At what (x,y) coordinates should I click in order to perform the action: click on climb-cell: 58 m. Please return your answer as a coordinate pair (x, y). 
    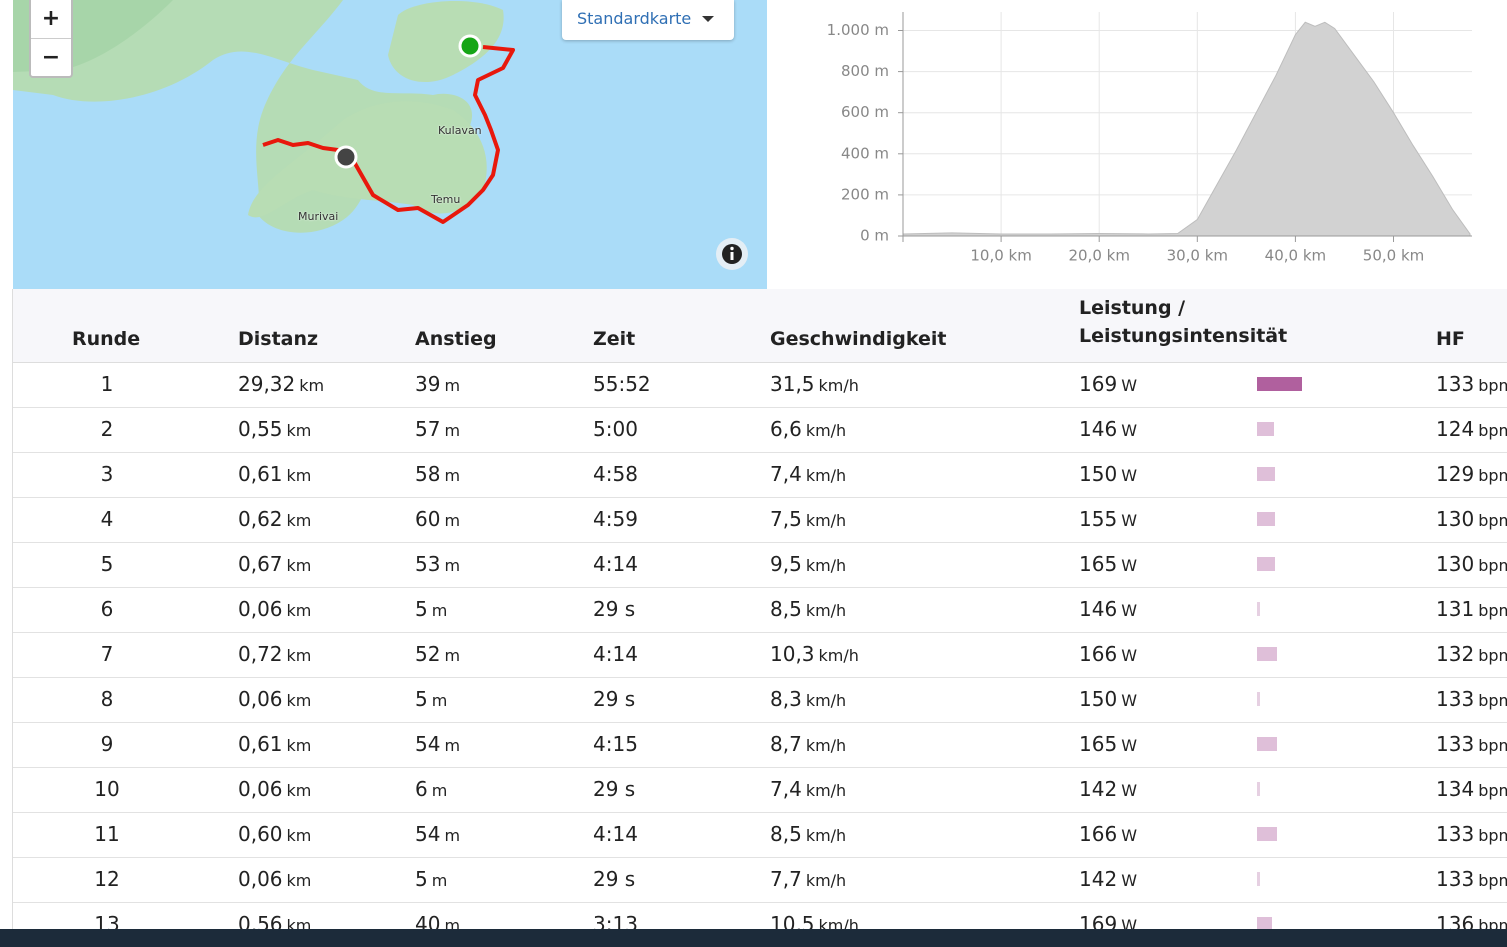
    Looking at the image, I should click on (437, 474).